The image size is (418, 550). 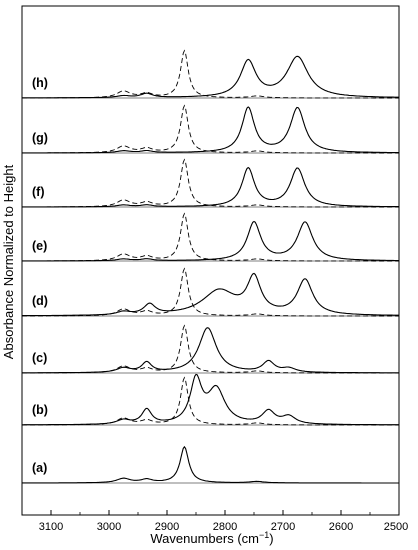 What do you see at coordinates (40, 138) in the screenshot?
I see `panel-label-g: (g)` at bounding box center [40, 138].